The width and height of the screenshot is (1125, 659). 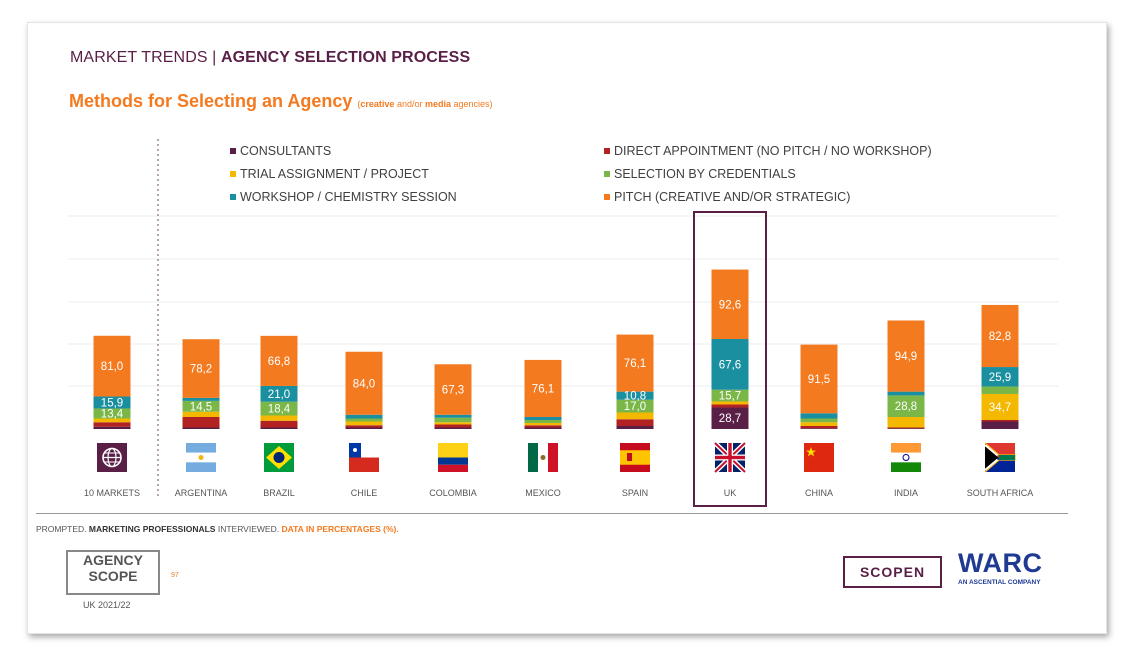 I want to click on data-label: 66,8, so click(x=279, y=362).